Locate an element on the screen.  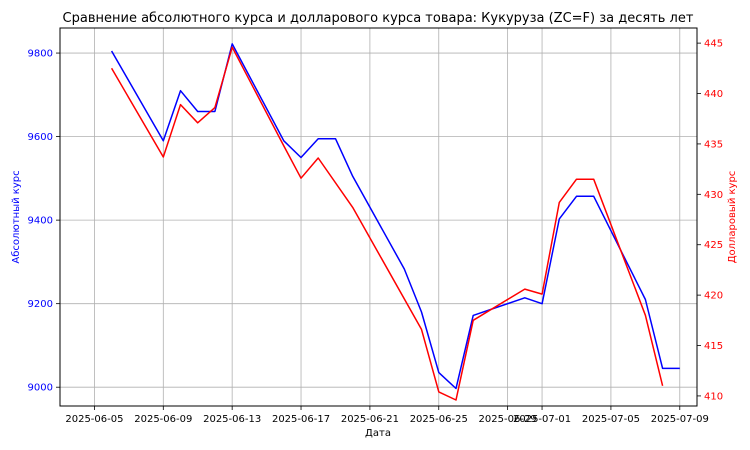
left-axis-ticks: 9000 9200 9400 9600 9800 is located at coordinates (44, 221).